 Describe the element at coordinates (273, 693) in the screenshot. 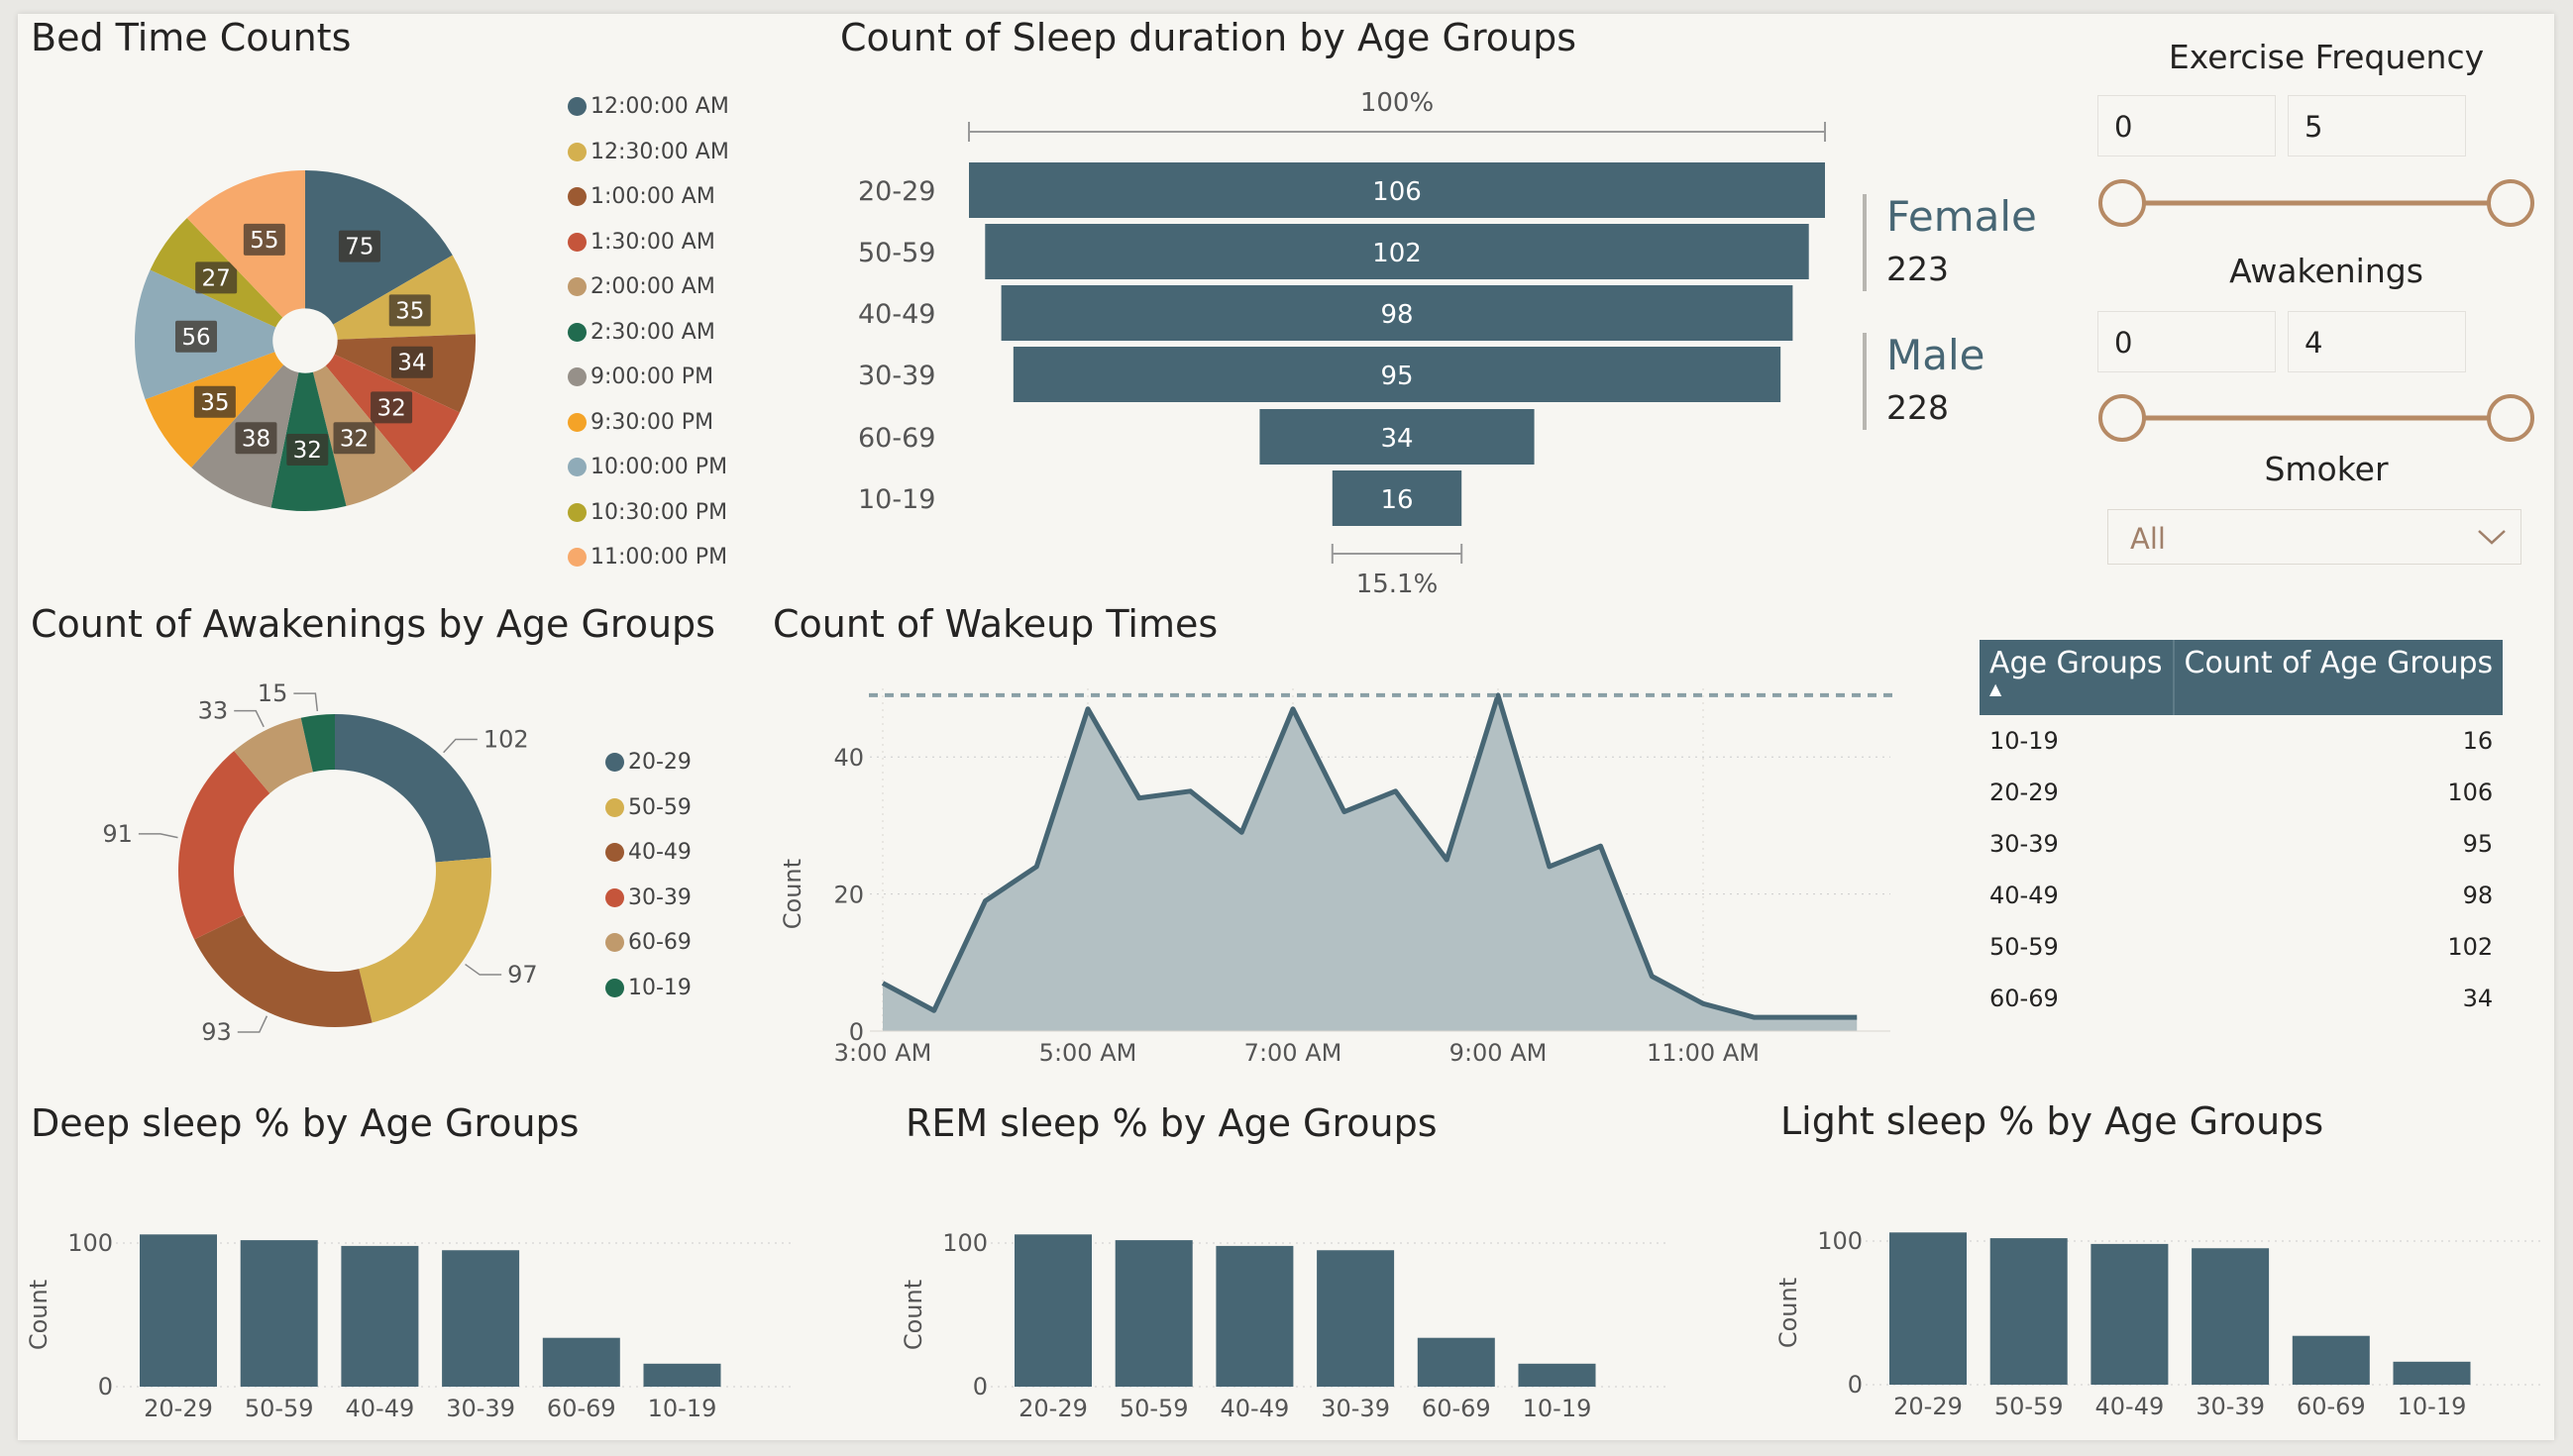

I see `donut-value-label: 15` at that location.